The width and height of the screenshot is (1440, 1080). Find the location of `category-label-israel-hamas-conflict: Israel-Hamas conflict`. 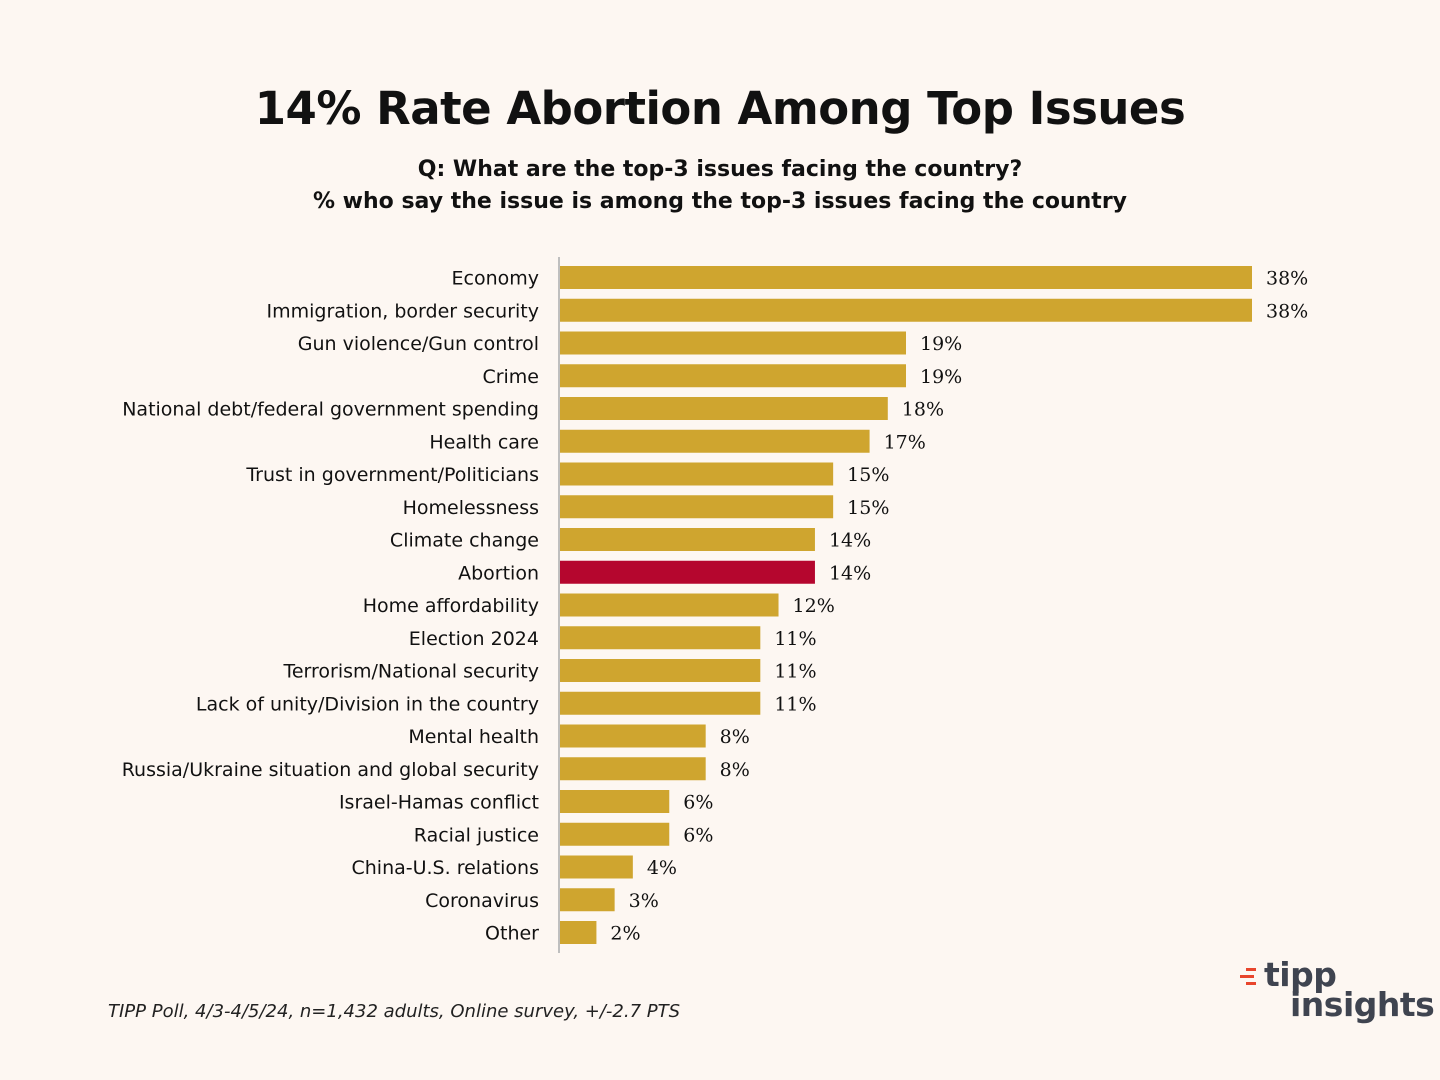

category-label-israel-hamas-conflict: Israel-Hamas conflict is located at coordinates (439, 803).